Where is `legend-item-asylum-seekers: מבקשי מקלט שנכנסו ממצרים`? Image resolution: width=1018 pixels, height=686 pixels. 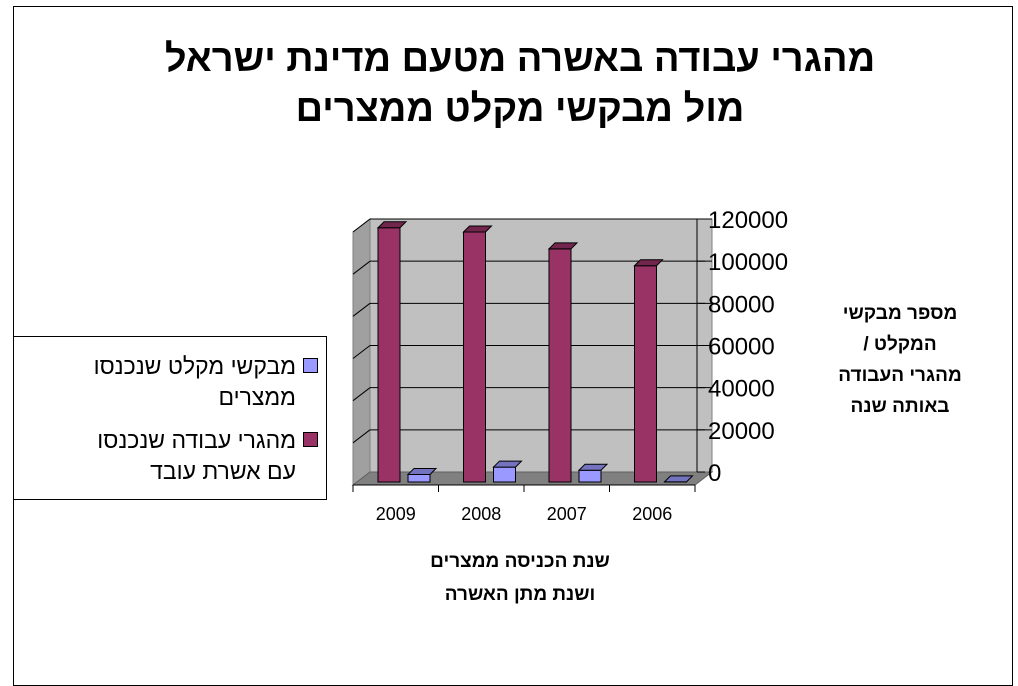
legend-item-asylum-seekers: מבקשי מקלט שנכנסו ממצרים is located at coordinates (173, 382).